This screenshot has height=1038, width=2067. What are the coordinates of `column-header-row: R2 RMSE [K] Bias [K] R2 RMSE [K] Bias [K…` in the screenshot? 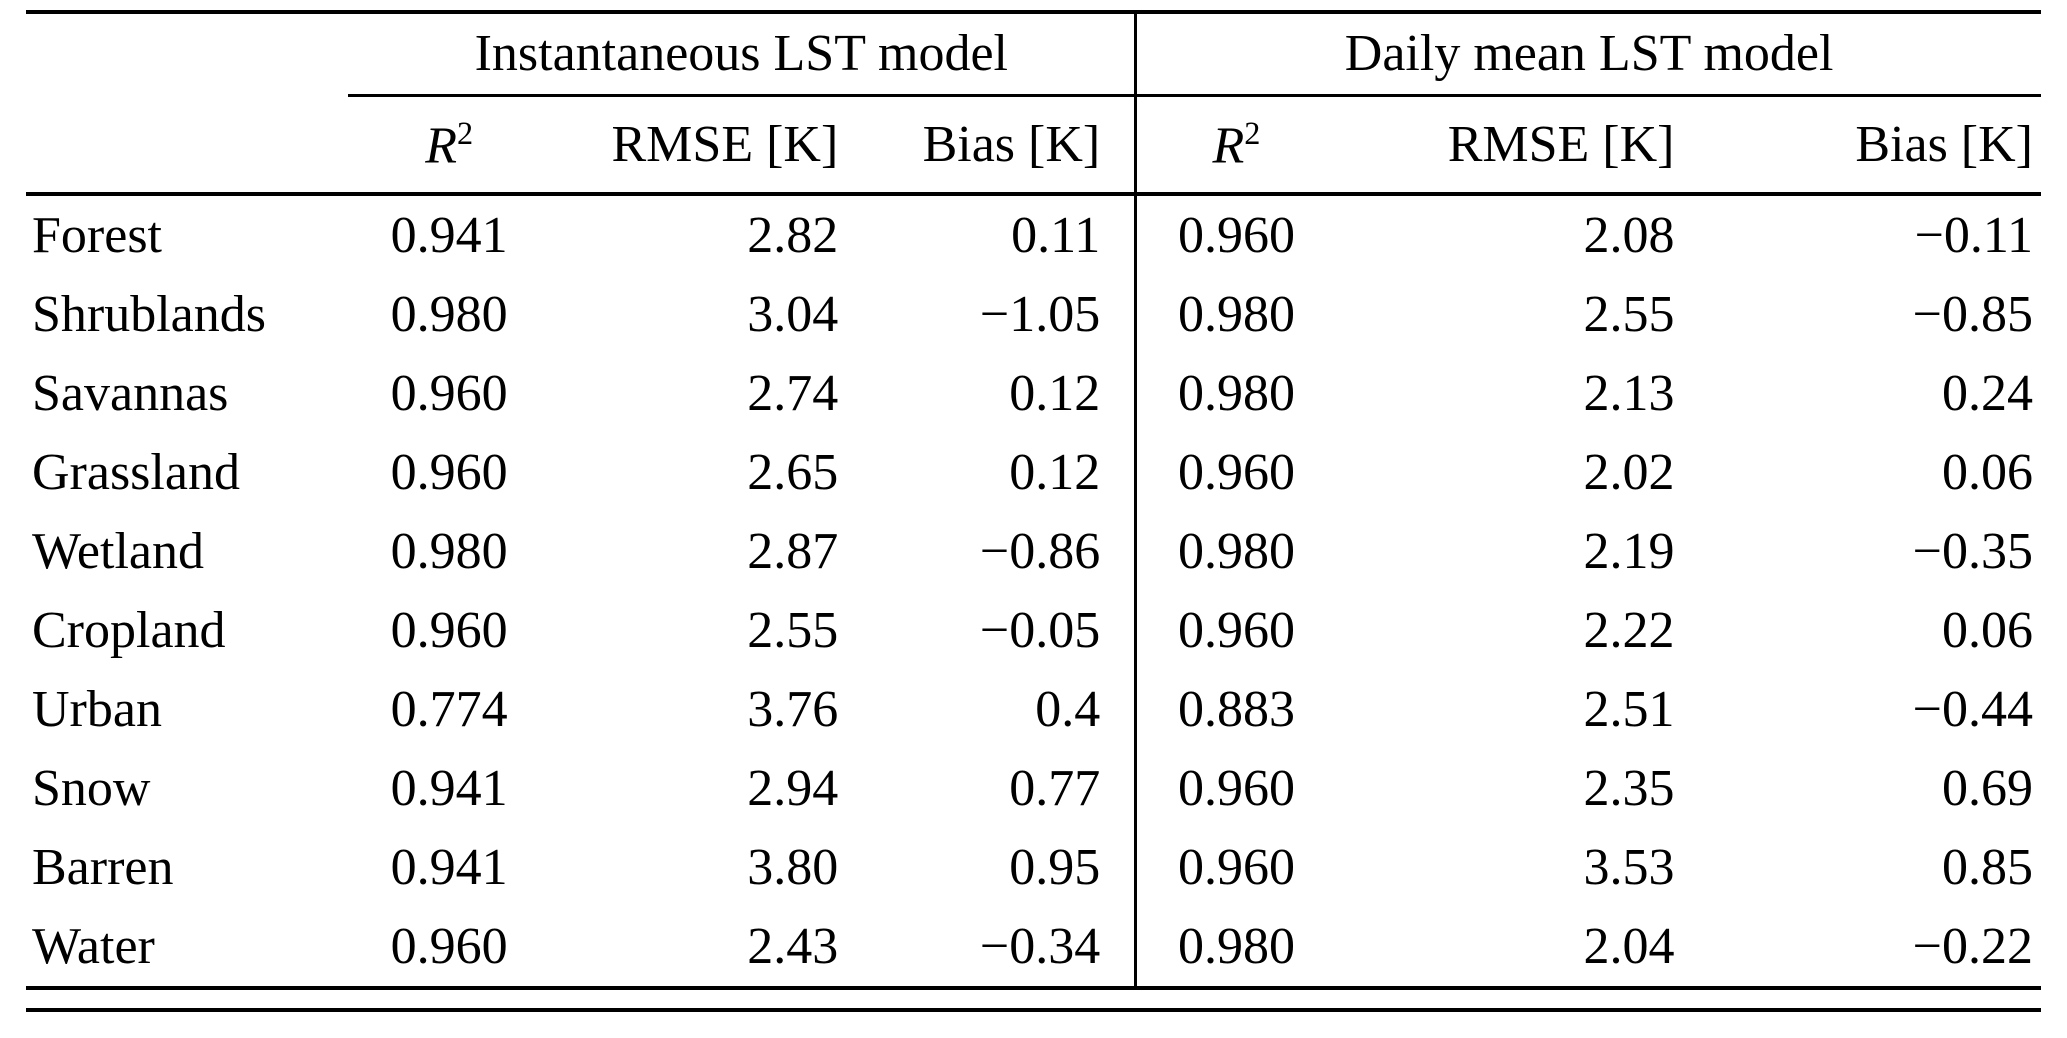 It's located at (1033, 146).